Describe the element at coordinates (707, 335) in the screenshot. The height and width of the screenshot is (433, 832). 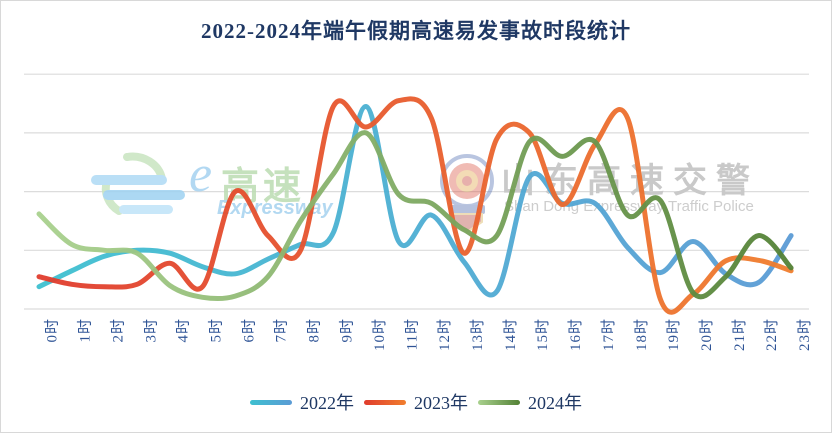
I see `x-axis-label: 20时` at that location.